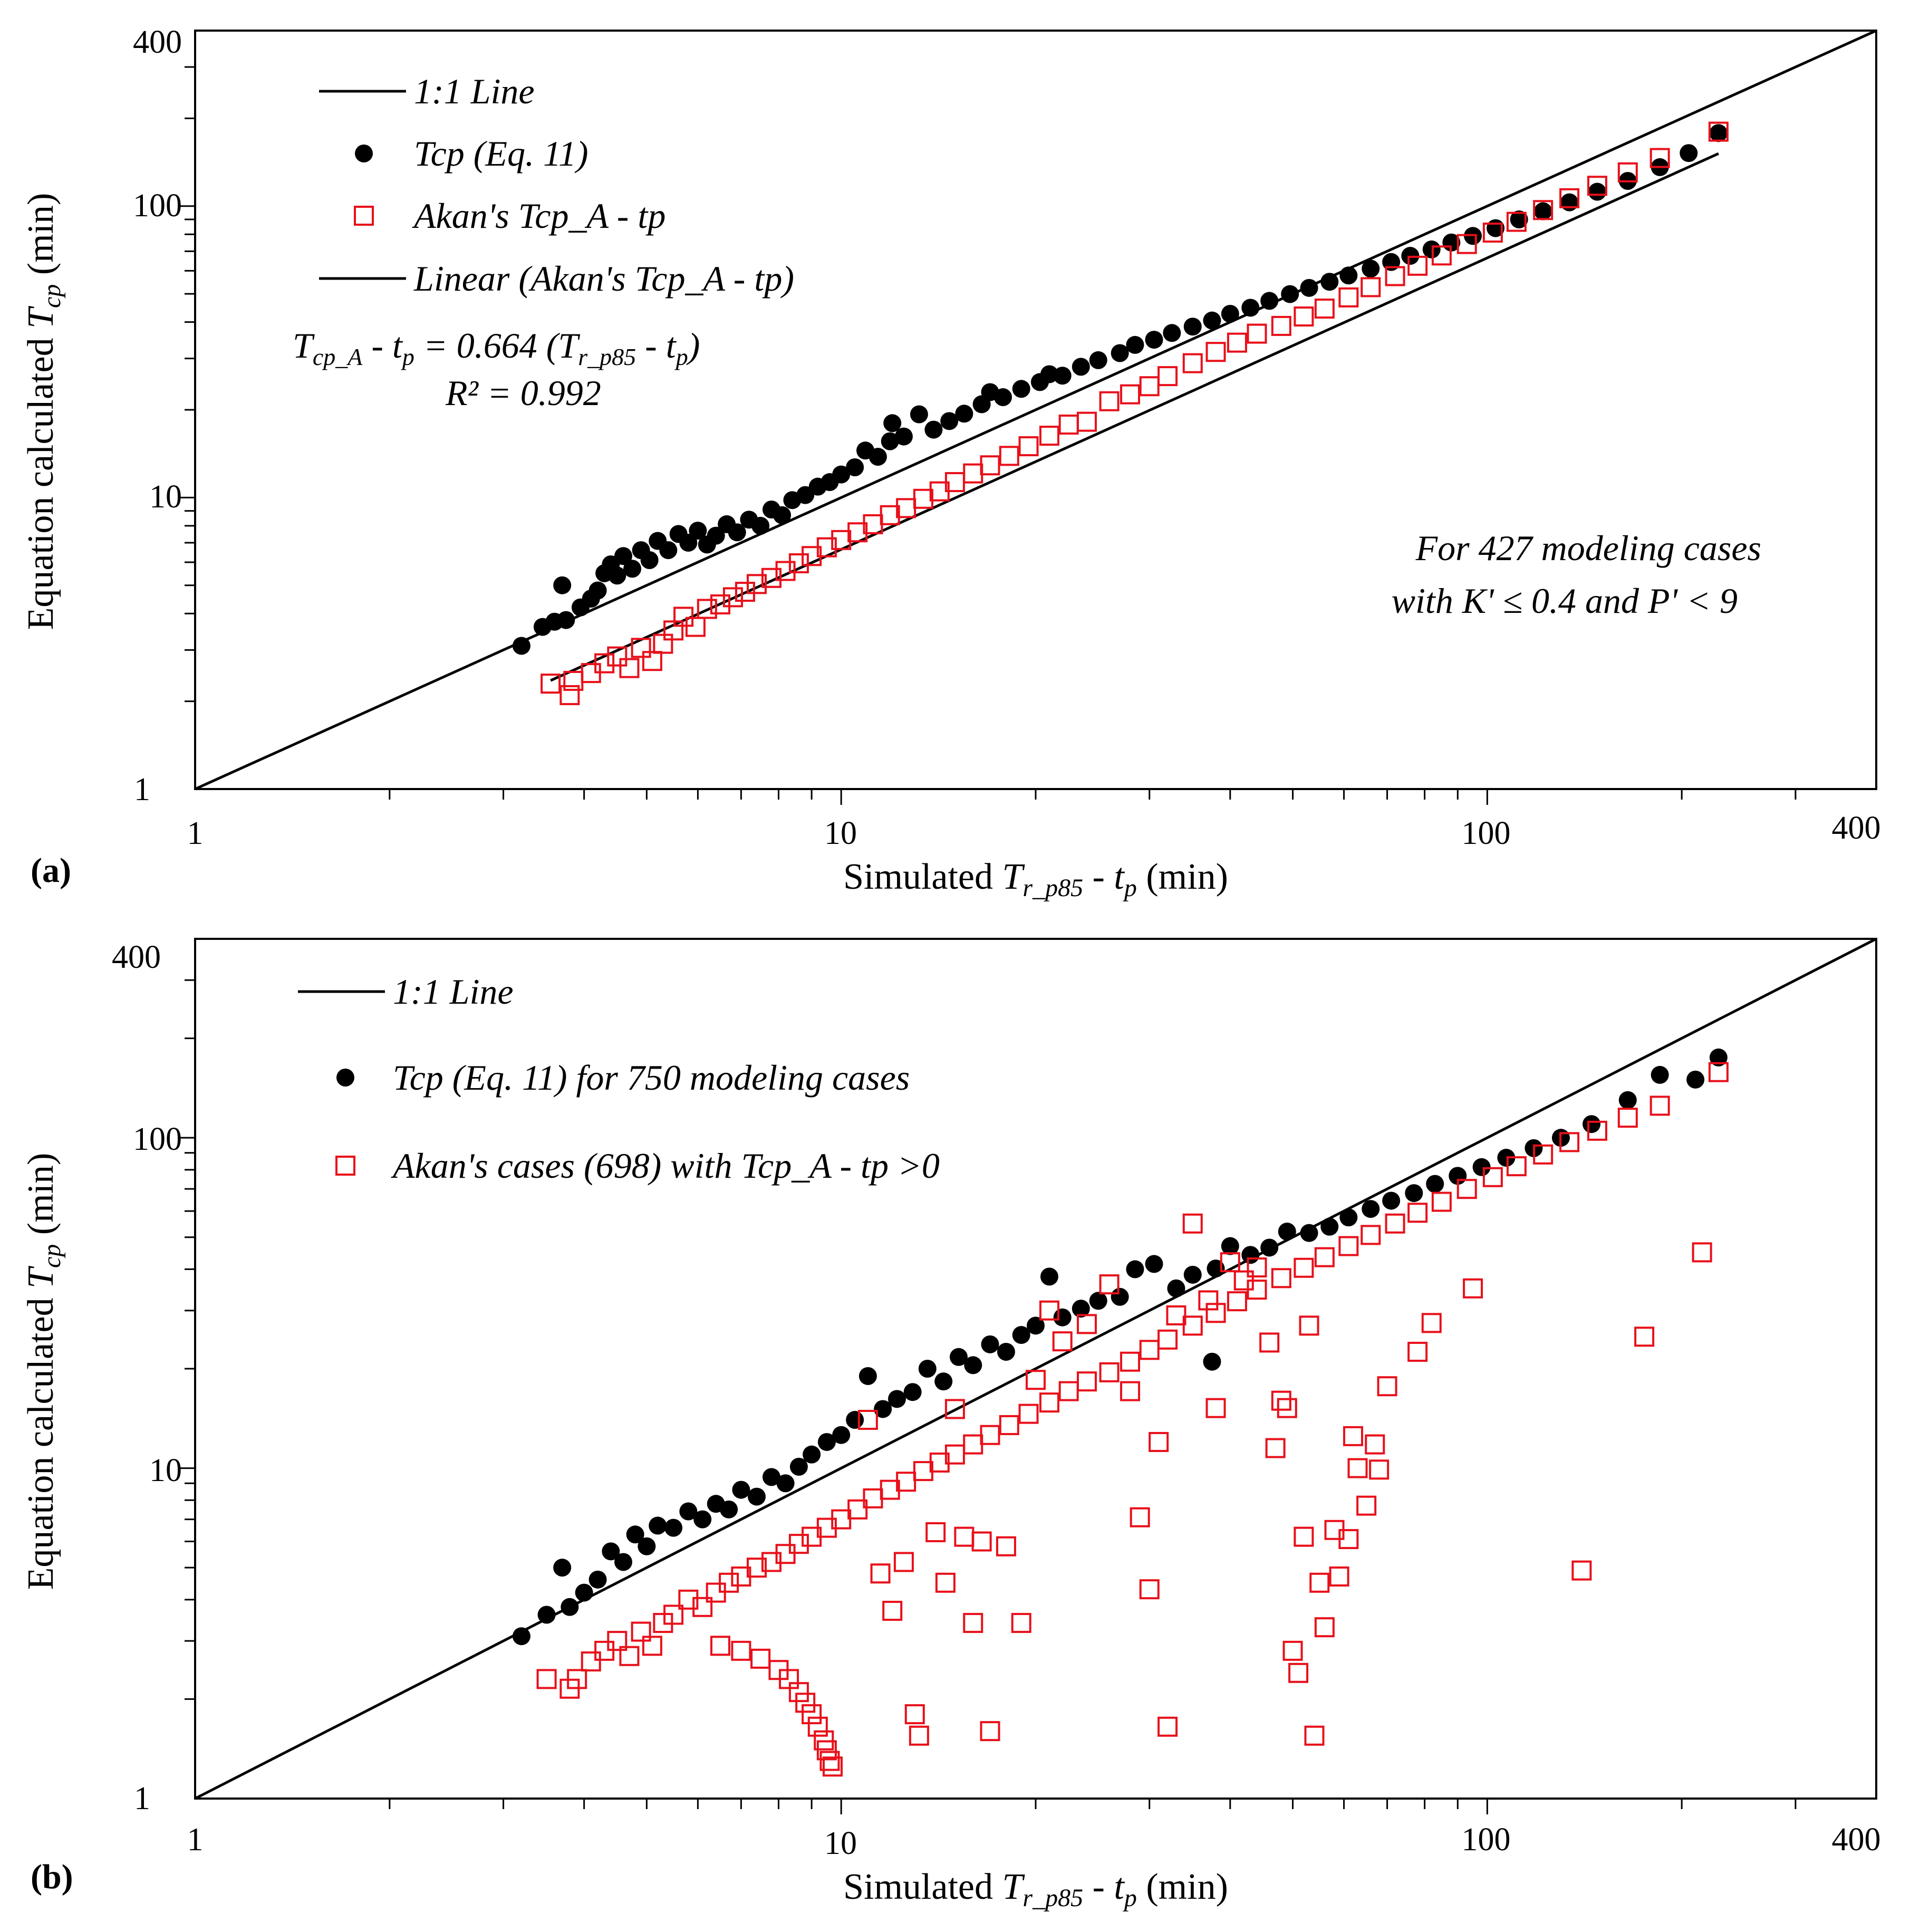 This screenshot has height=1932, width=1920. I want to click on panel-b-label: (b), so click(52, 1877).